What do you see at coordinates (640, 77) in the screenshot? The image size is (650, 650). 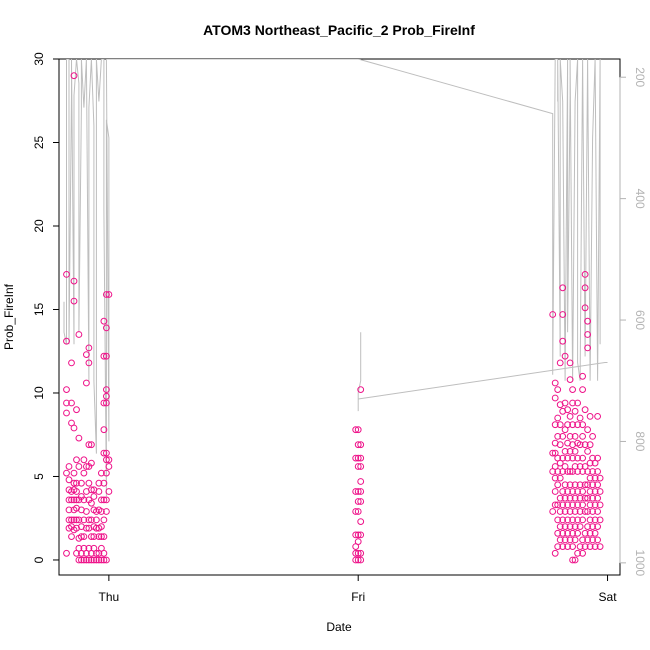 I see `right-tick-label: 200` at bounding box center [640, 77].